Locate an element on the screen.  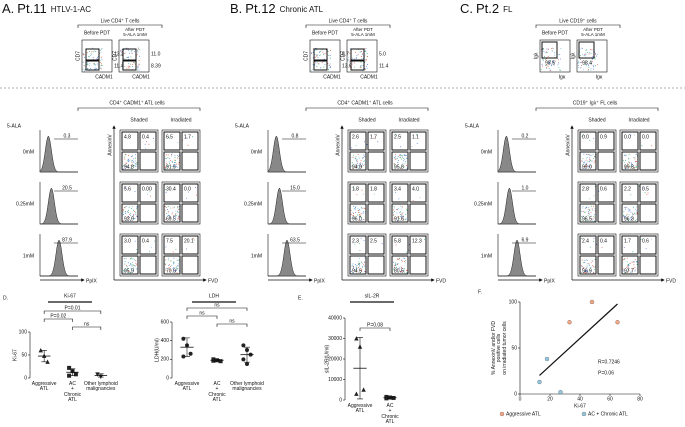
x-tick-label: 20 is located at coordinates (550, 399).